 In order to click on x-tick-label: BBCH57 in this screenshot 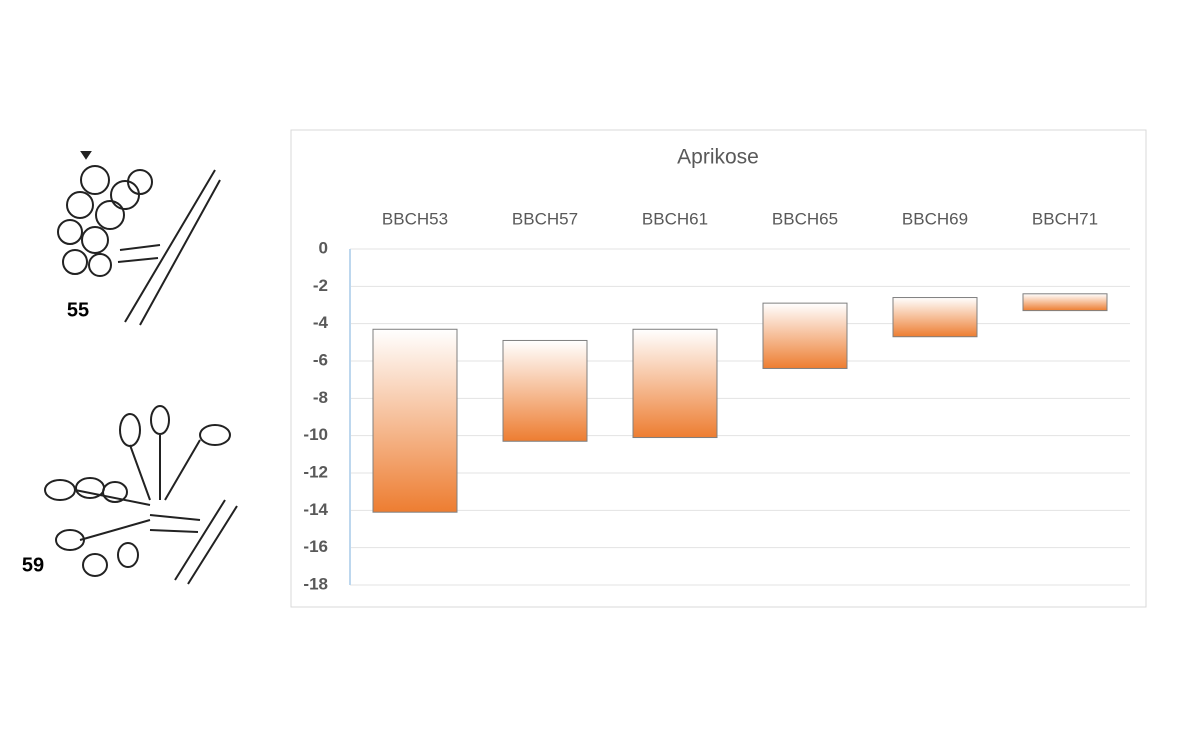, I will do `click(545, 218)`.